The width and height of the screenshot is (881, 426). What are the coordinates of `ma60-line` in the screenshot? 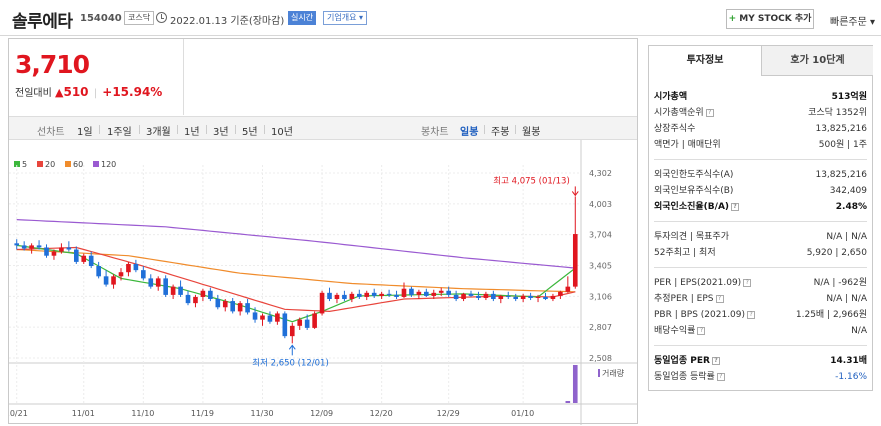 It's located at (296, 270).